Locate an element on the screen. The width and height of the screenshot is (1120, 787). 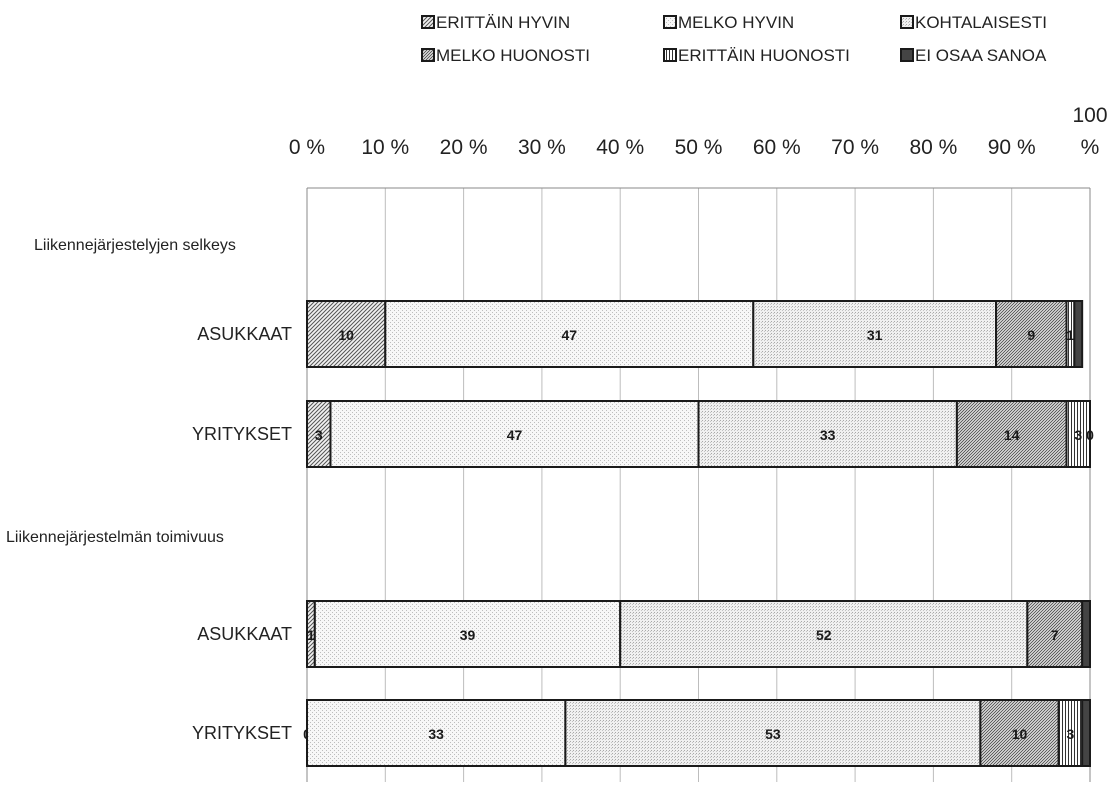
data-label: 39 is located at coordinates (468, 635).